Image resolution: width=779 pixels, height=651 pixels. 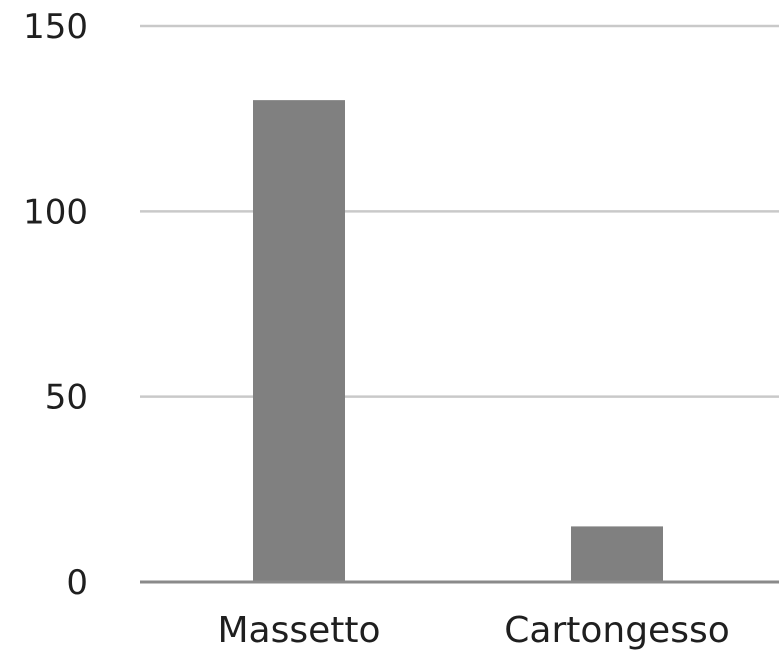 I want to click on y-tick-label-0: 0, so click(x=77, y=583).